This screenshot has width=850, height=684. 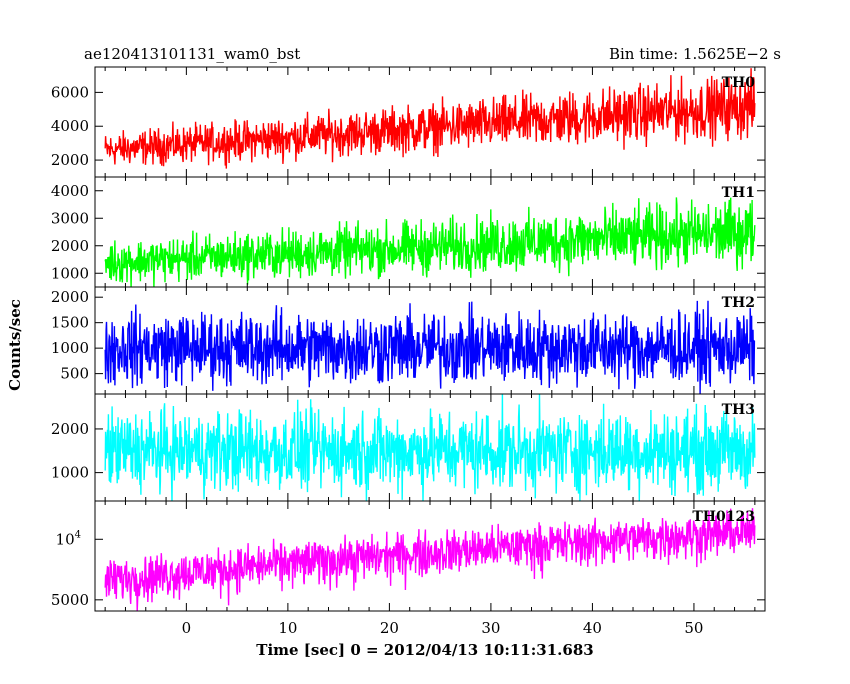 I want to click on x-tick-label: 20, so click(x=389, y=628).